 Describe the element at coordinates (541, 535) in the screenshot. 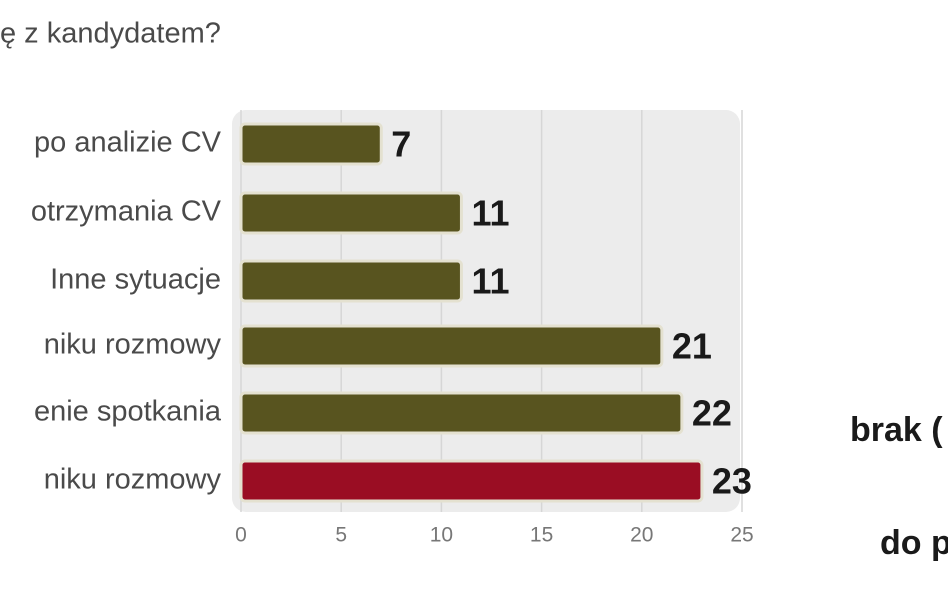

I see `x-tick-label: 15` at that location.